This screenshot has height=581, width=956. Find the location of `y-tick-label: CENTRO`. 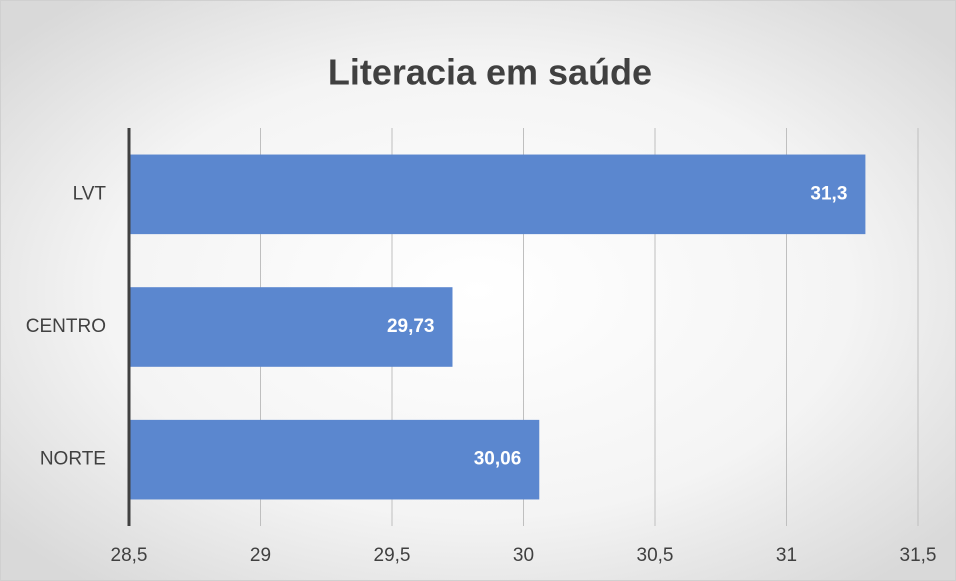

y-tick-label: CENTRO is located at coordinates (66, 326).